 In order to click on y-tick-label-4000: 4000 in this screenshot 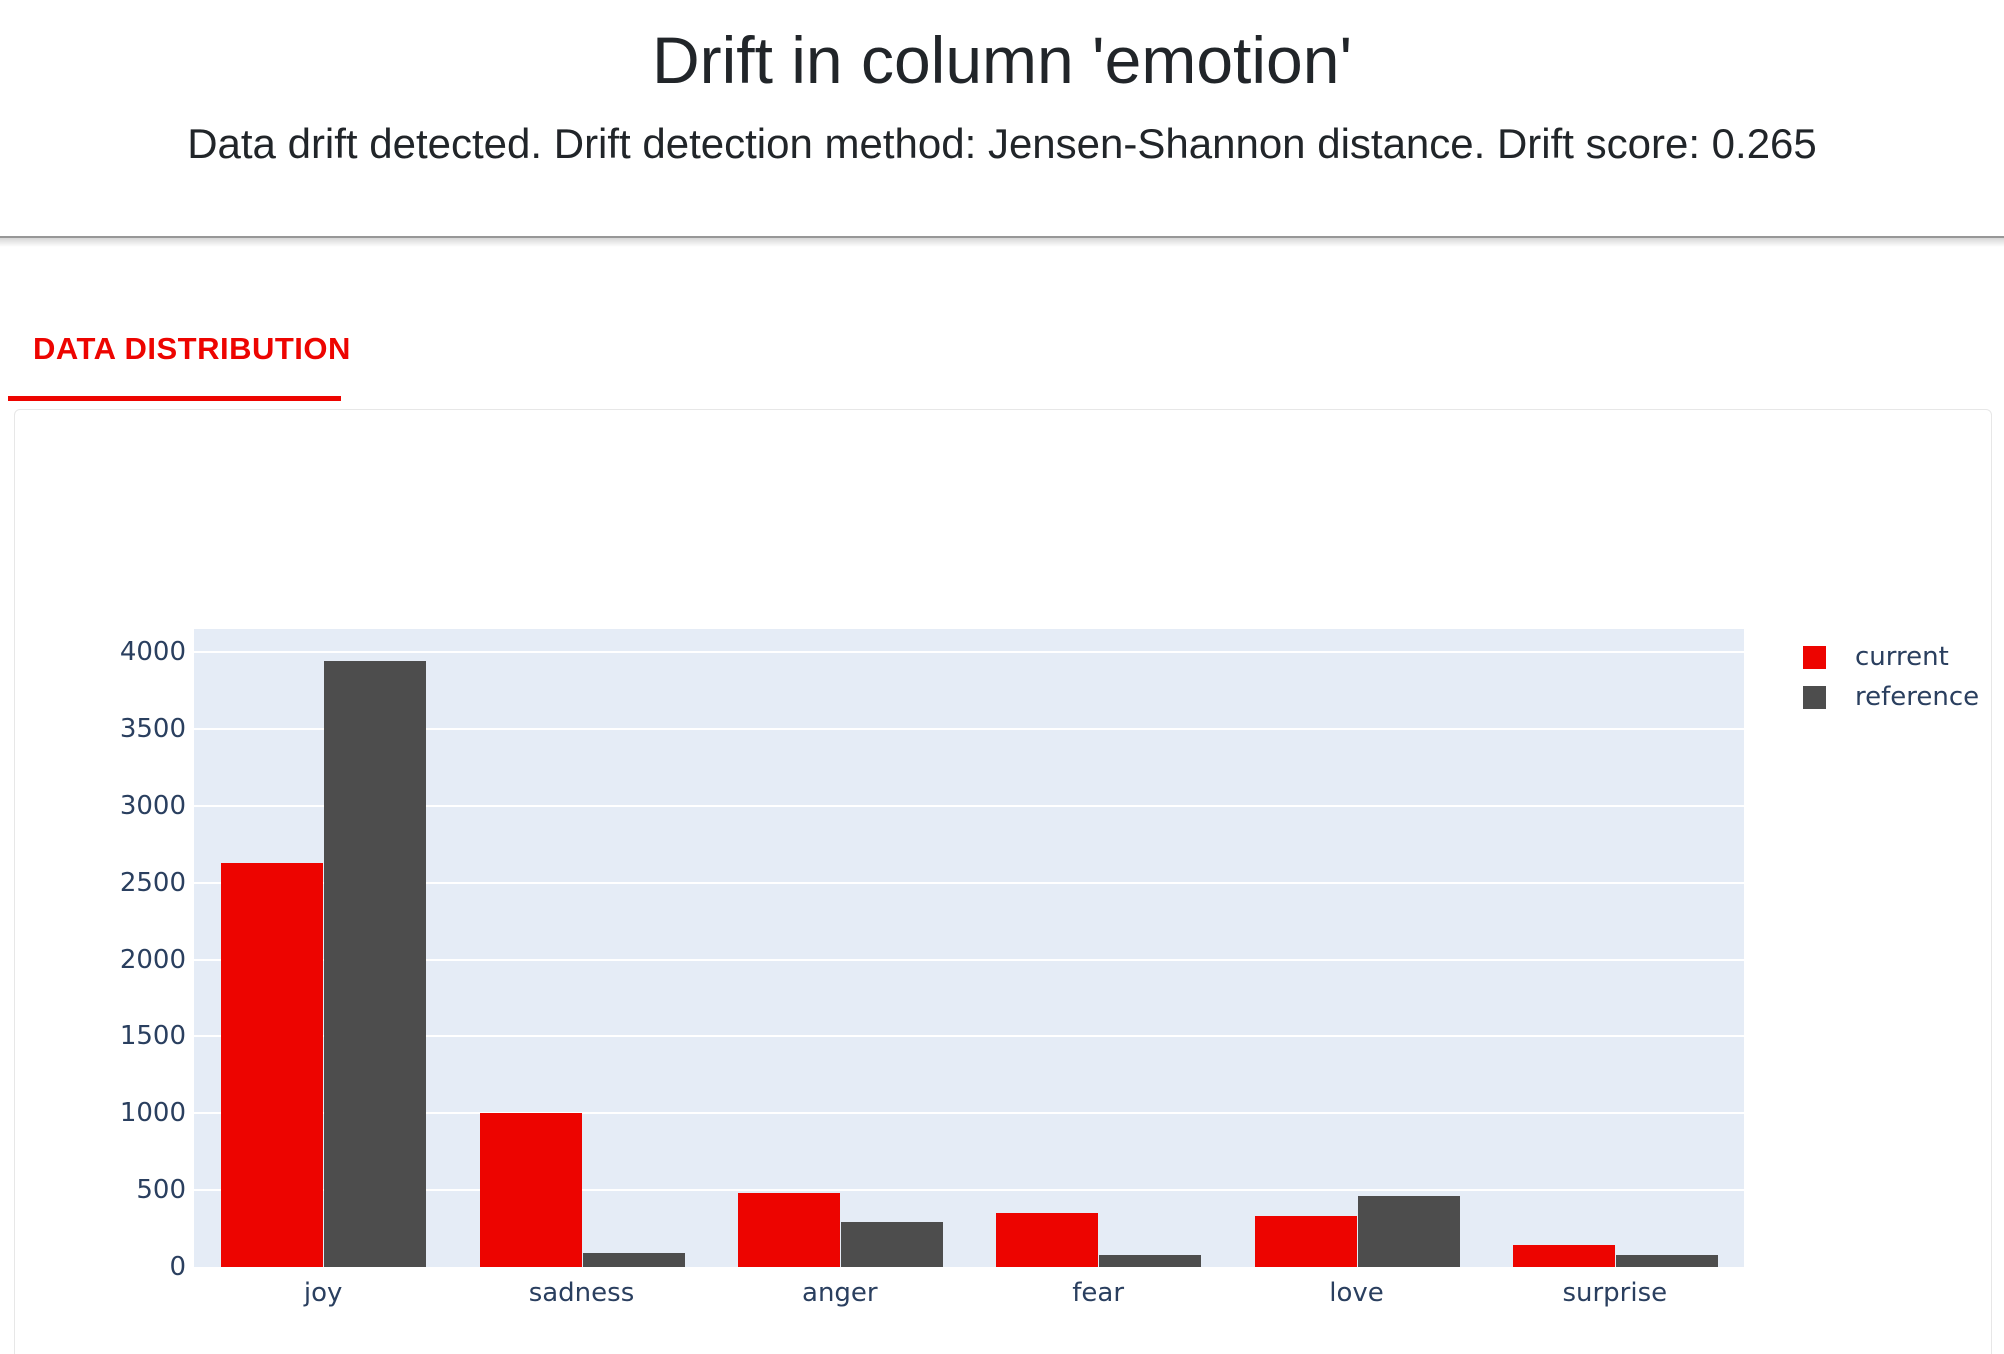, I will do `click(152, 652)`.